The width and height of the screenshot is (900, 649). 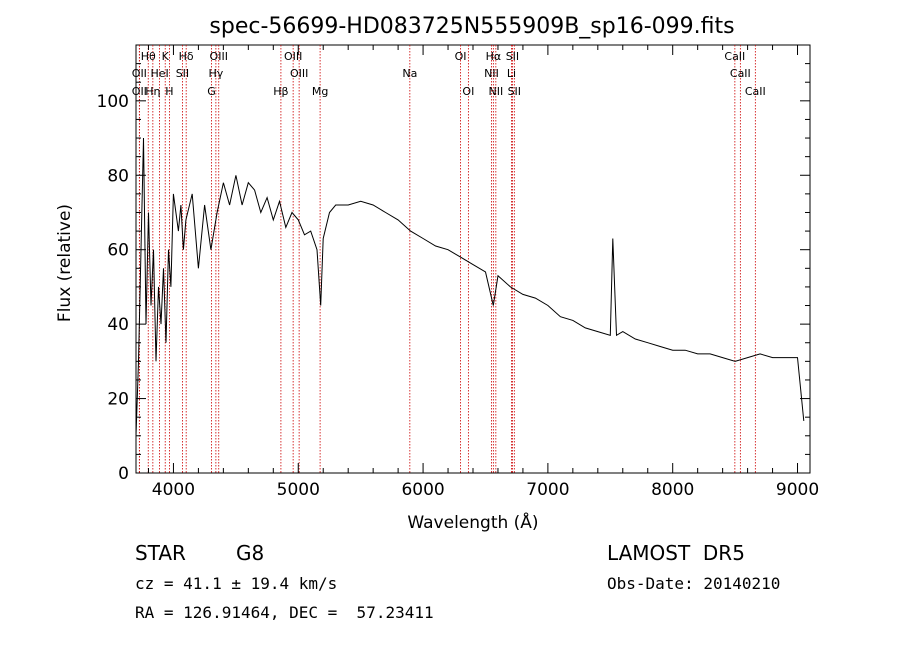 What do you see at coordinates (693, 583) in the screenshot?
I see `observation-date: Obs-Date: 20140210` at bounding box center [693, 583].